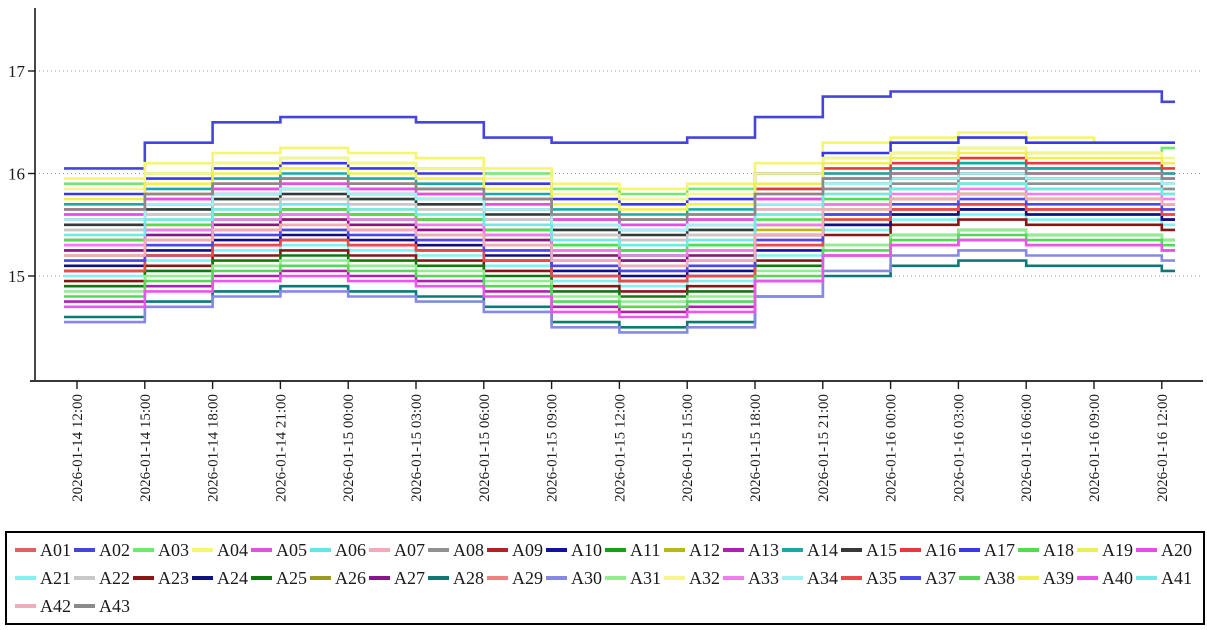 Image resolution: width=1207 pixels, height=630 pixels. What do you see at coordinates (575, 578) in the screenshot?
I see `legend-item-A30: A30` at bounding box center [575, 578].